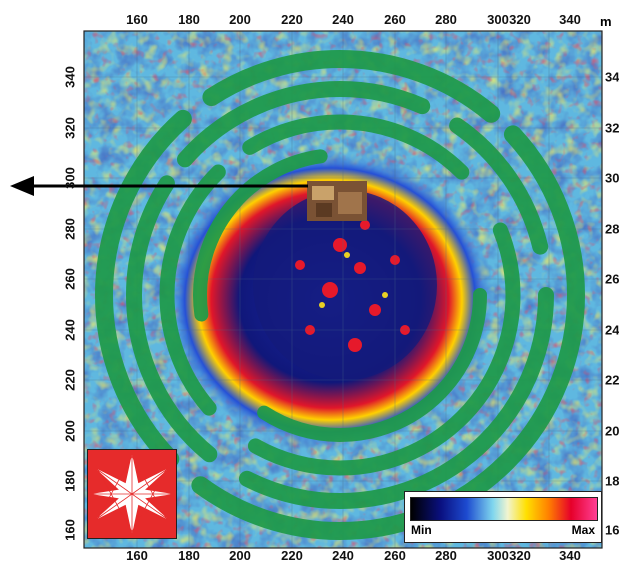  I want to click on x-tick-top: 220, so click(292, 19).